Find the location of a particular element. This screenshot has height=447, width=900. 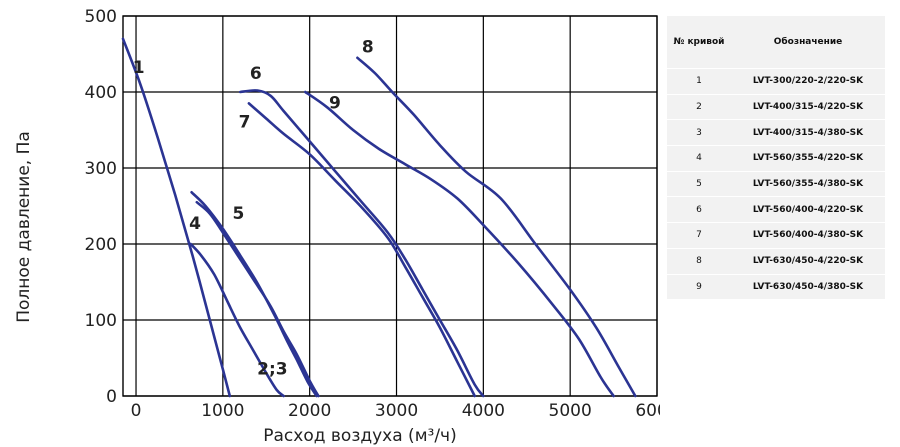

curve-number: 3 is located at coordinates (699, 132).